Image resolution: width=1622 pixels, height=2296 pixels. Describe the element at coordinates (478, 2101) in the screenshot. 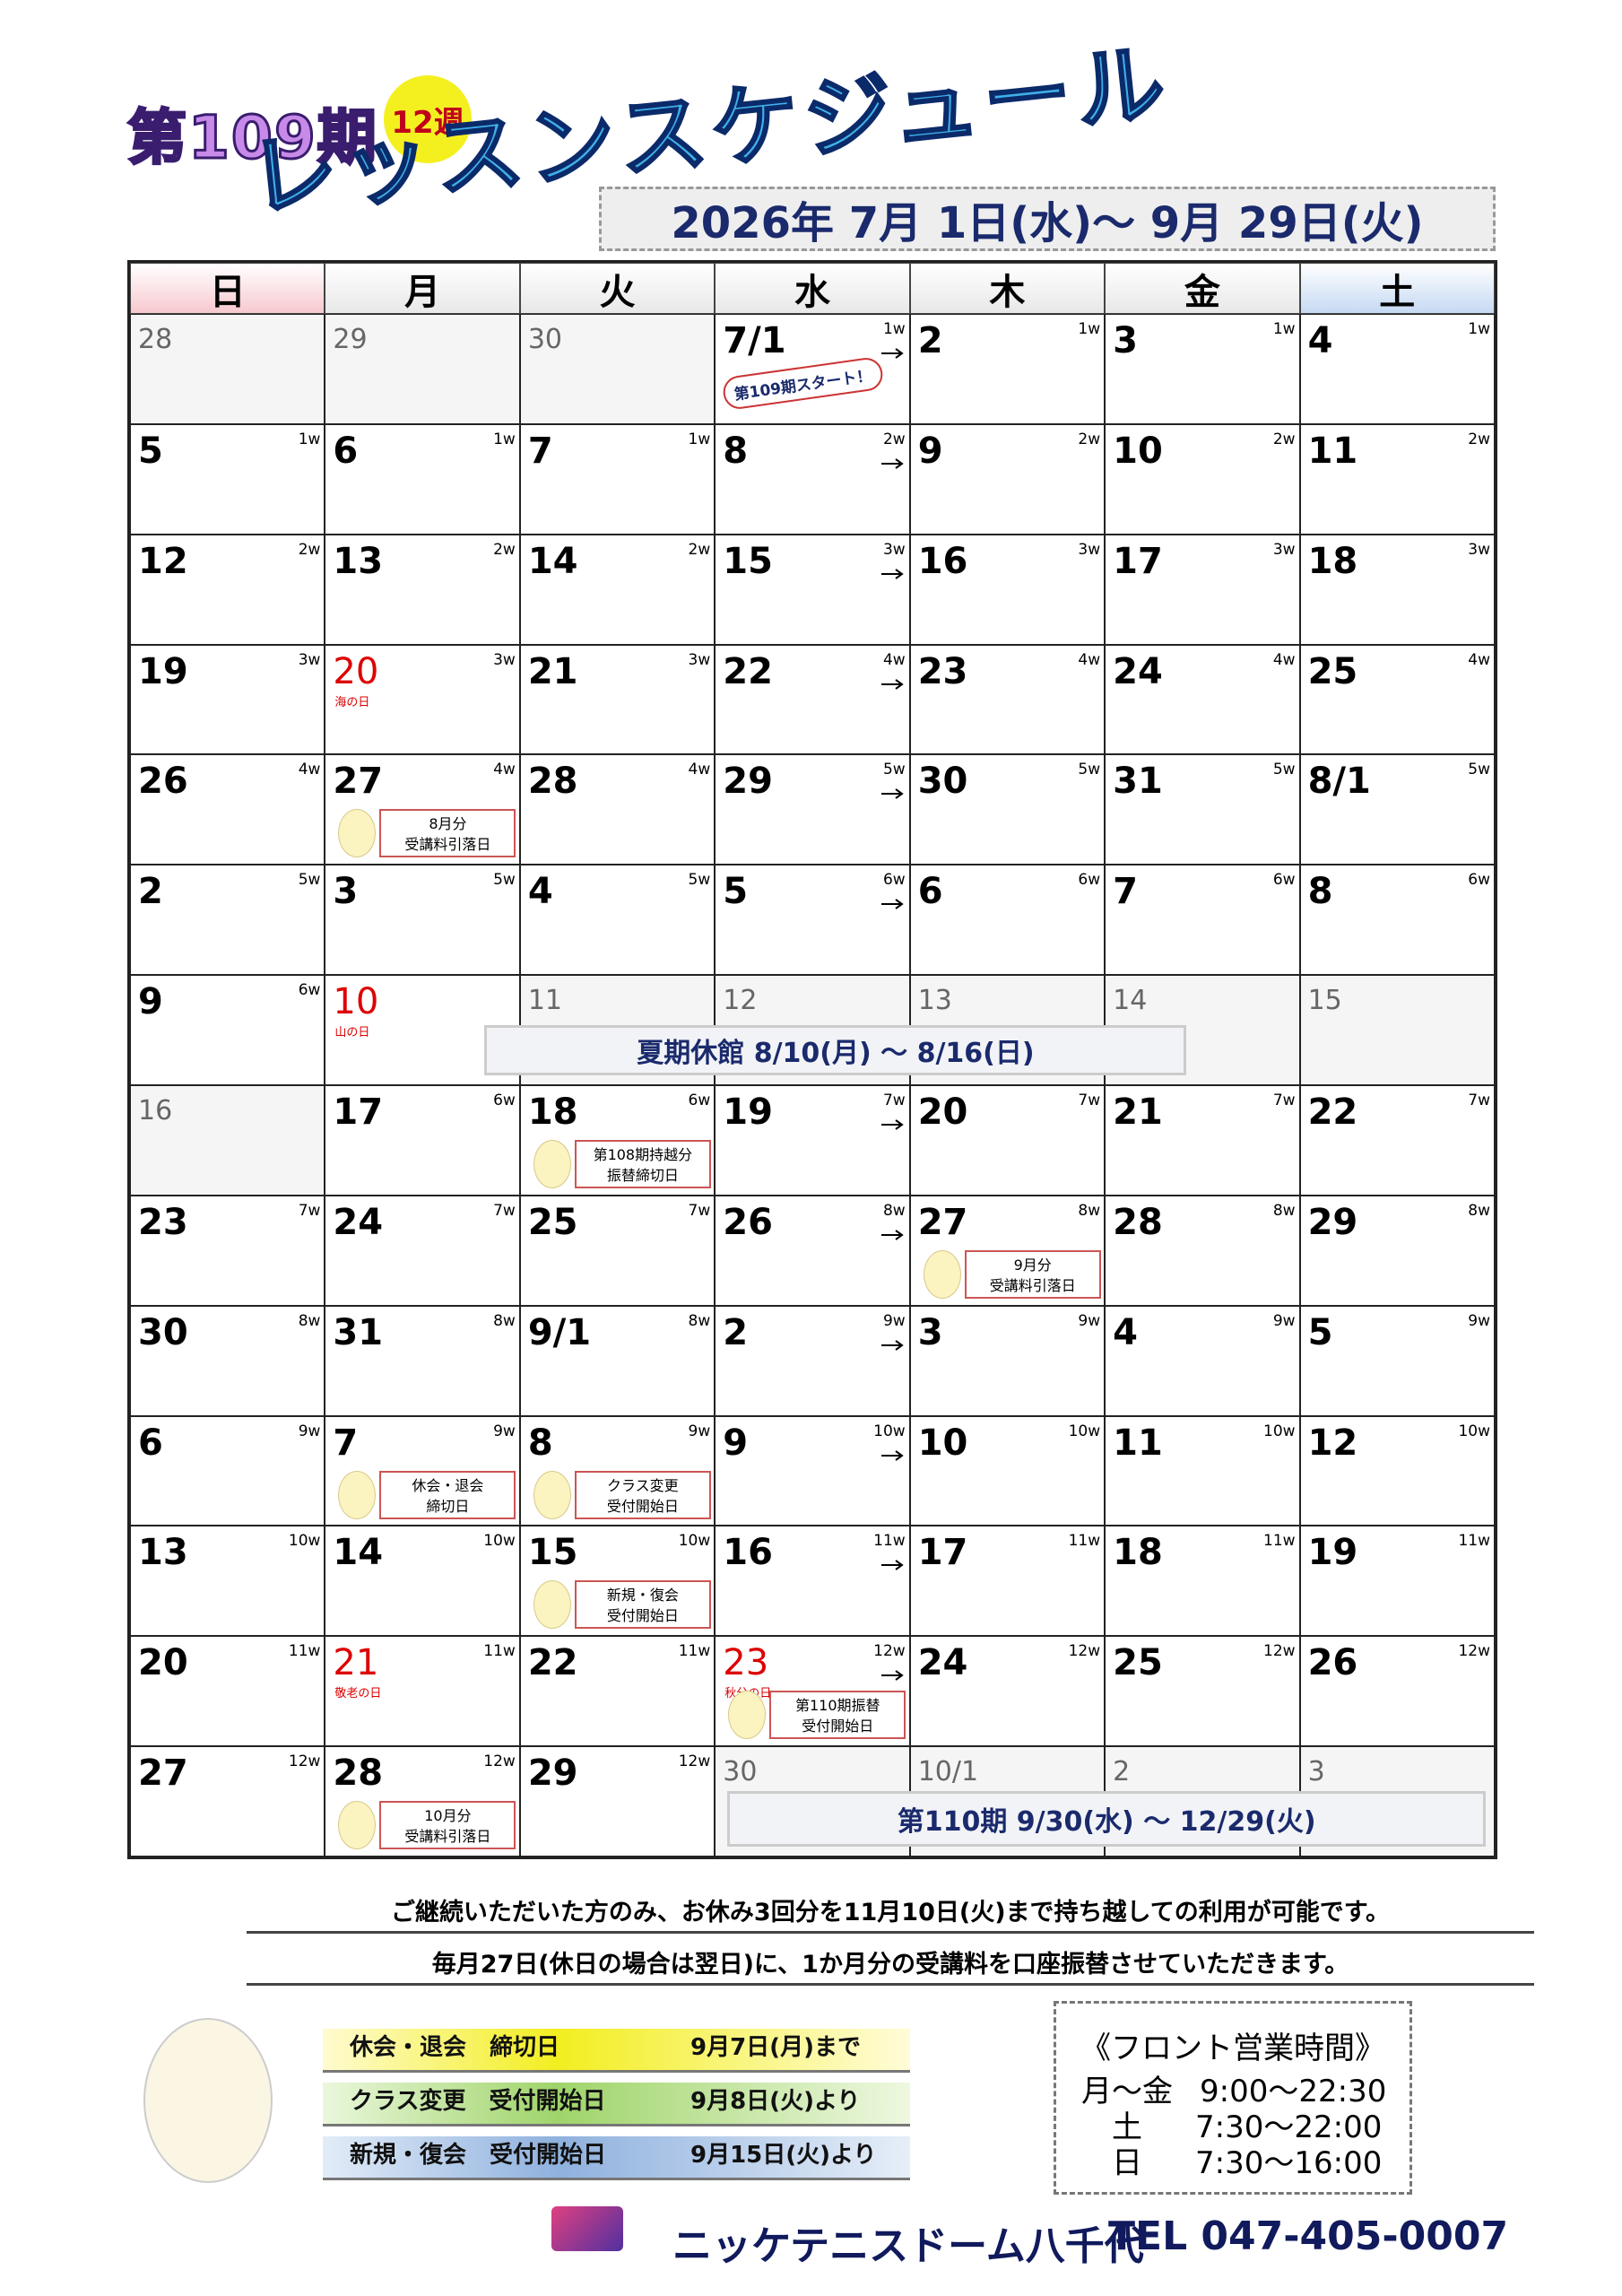

I see `deadline-label: クラス変更 受付開始日` at that location.